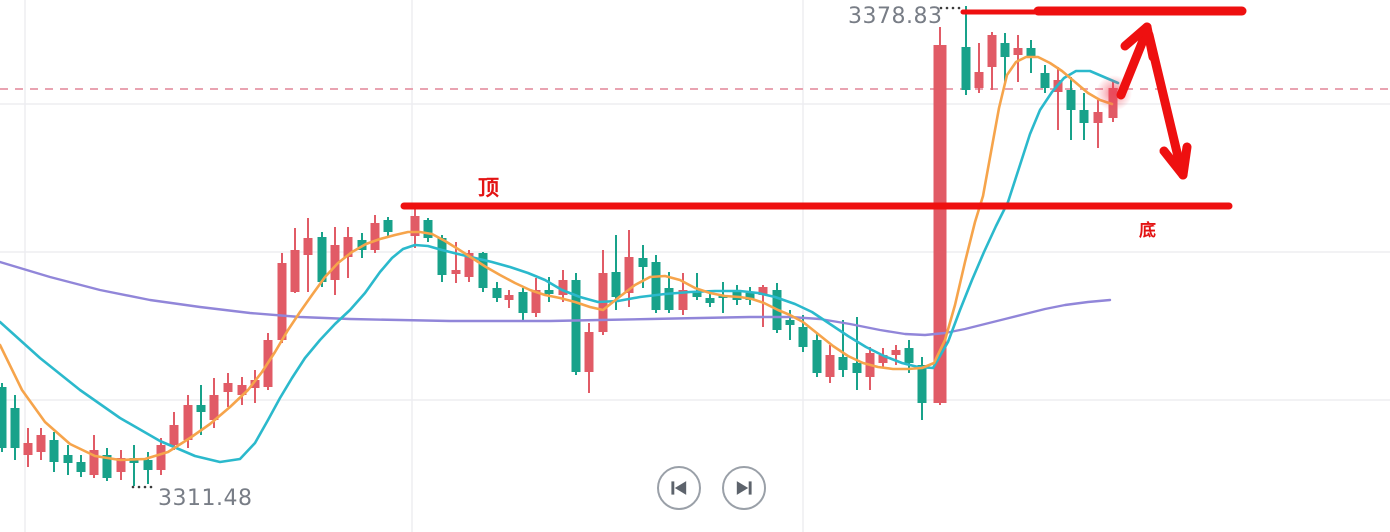  What do you see at coordinates (895, 16) in the screenshot?
I see `high-price-label: 3378.83` at bounding box center [895, 16].